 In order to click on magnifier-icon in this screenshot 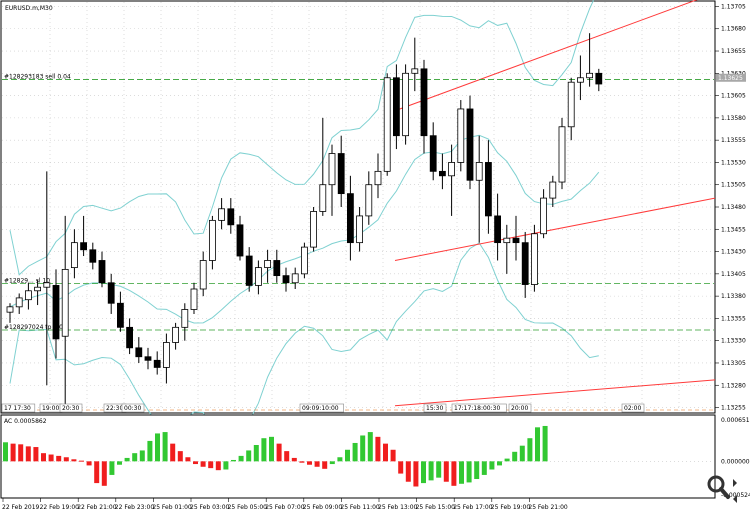, I will do `click(722, 489)`.